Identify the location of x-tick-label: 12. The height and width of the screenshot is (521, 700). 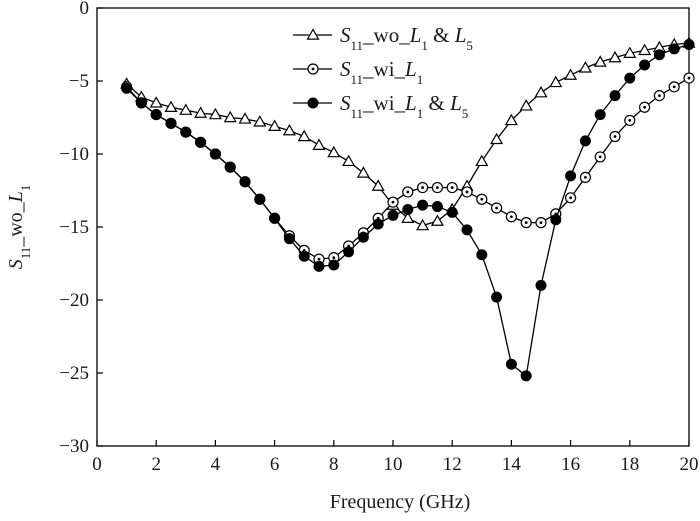
(452, 464).